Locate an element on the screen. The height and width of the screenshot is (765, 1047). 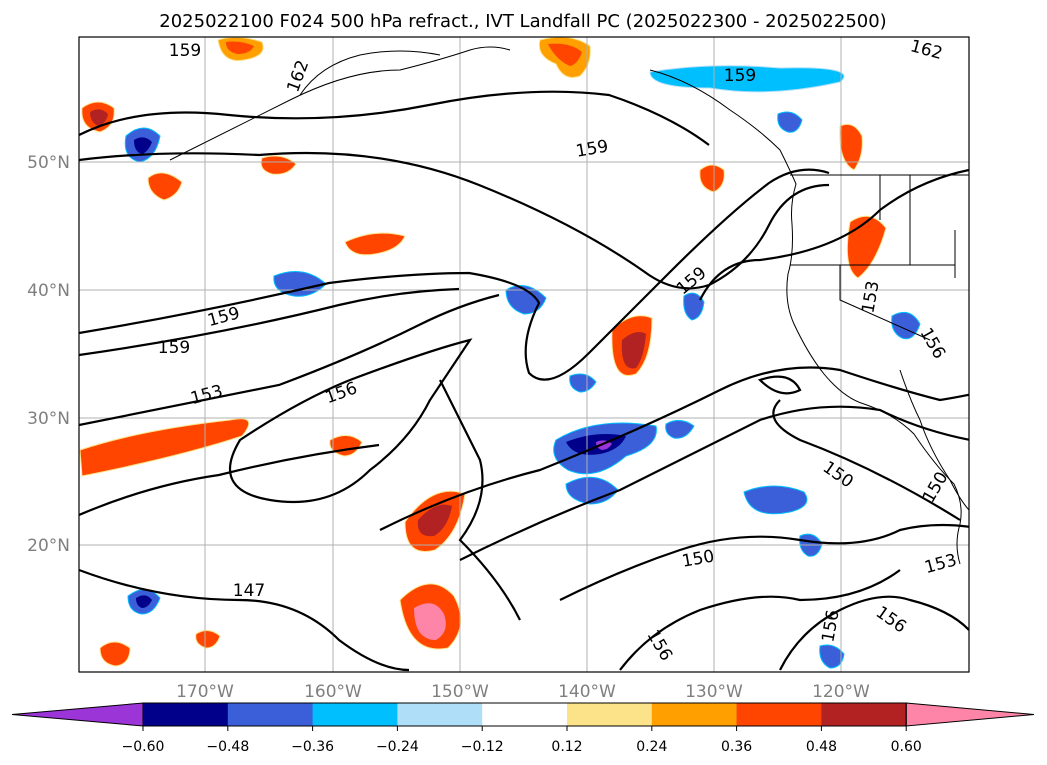
lon-label: 160°W is located at coordinates (333, 692).